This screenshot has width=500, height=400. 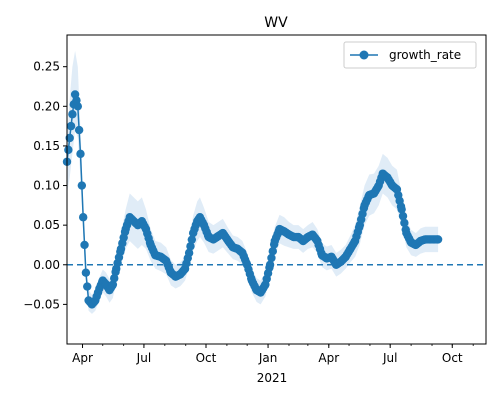 What do you see at coordinates (268, 358) in the screenshot?
I see `x-tick-label: Jan` at bounding box center [268, 358].